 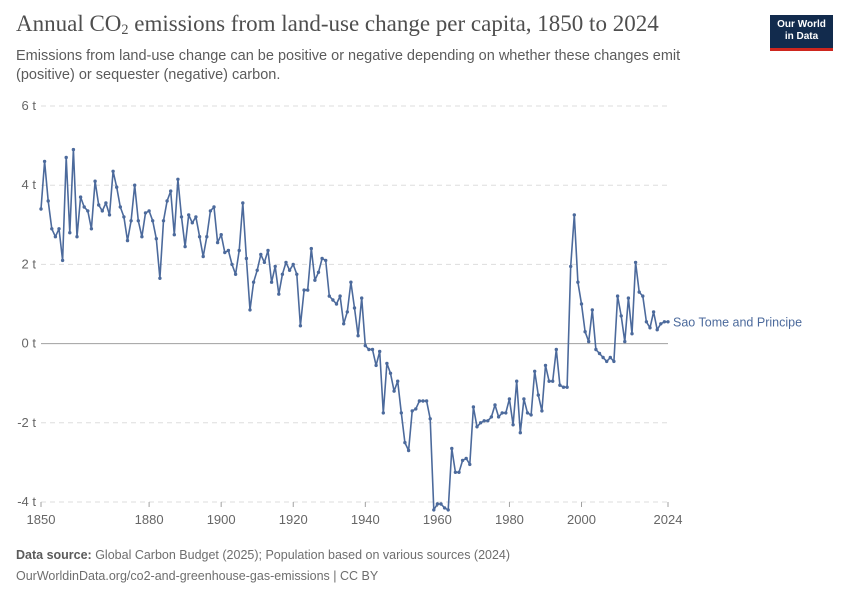 I want to click on y-tick-label: -2 t, so click(x=26, y=422).